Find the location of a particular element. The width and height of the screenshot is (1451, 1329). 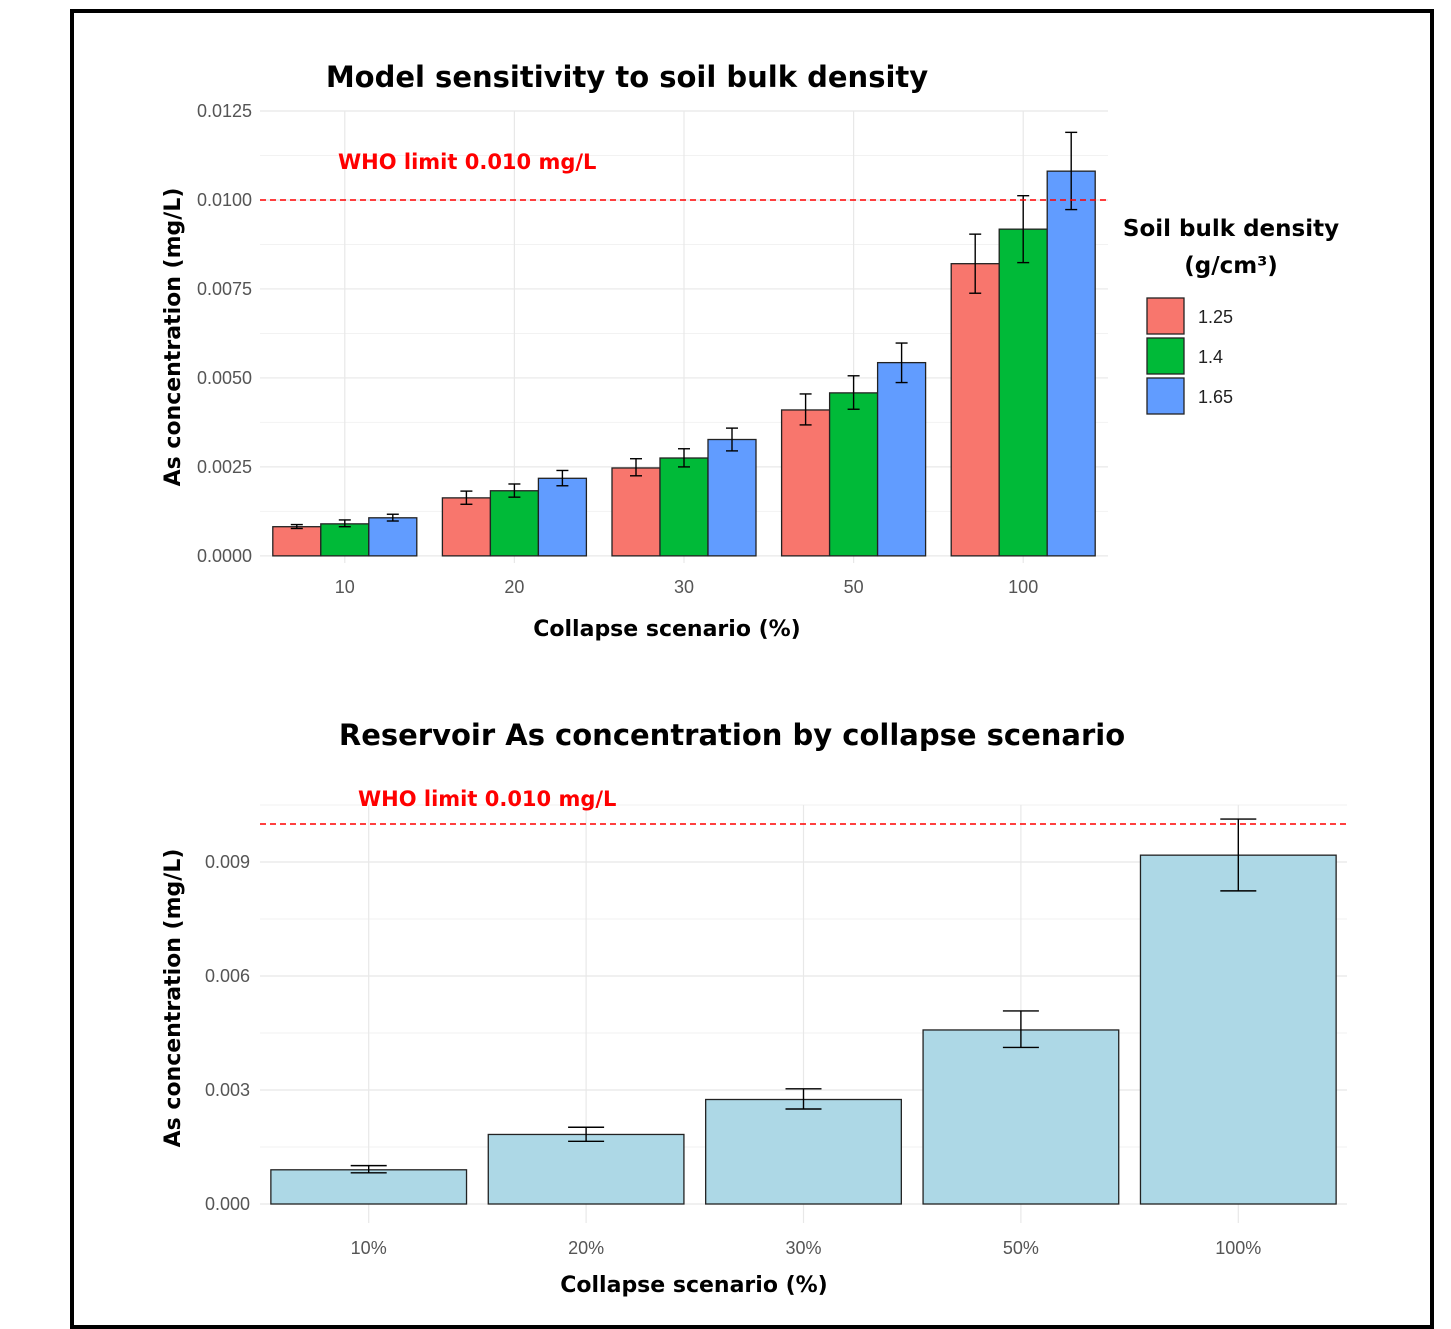

legend: Soil bulk density (g/cm³) 1.25 1.4 1.65 is located at coordinates (1231, 315).